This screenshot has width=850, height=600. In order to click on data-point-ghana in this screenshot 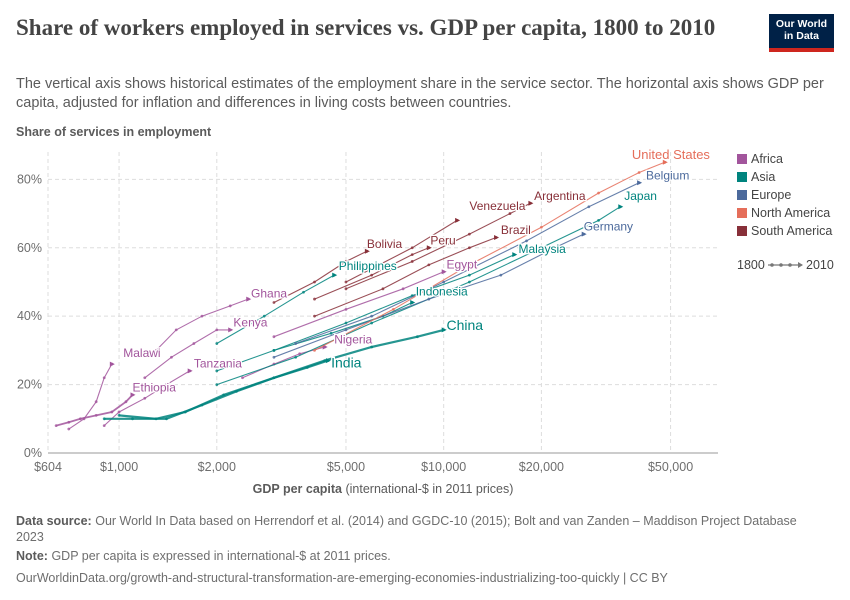, I will do `click(176, 330)`.